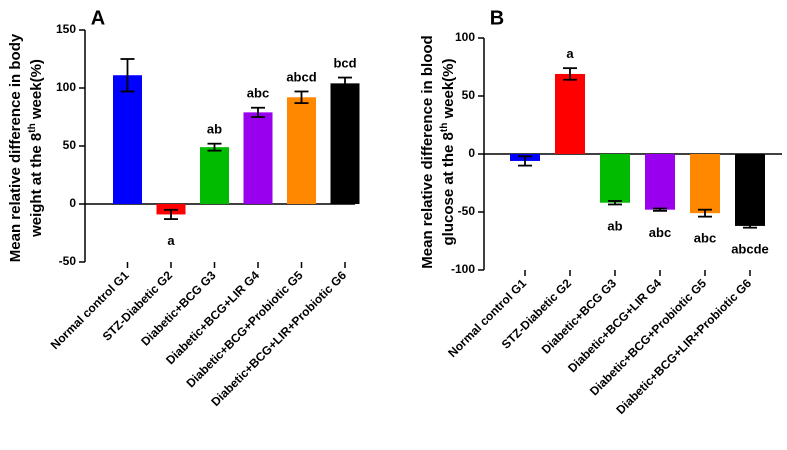 This screenshot has width=787, height=450. I want to click on significance-label: abcd, so click(301, 76).